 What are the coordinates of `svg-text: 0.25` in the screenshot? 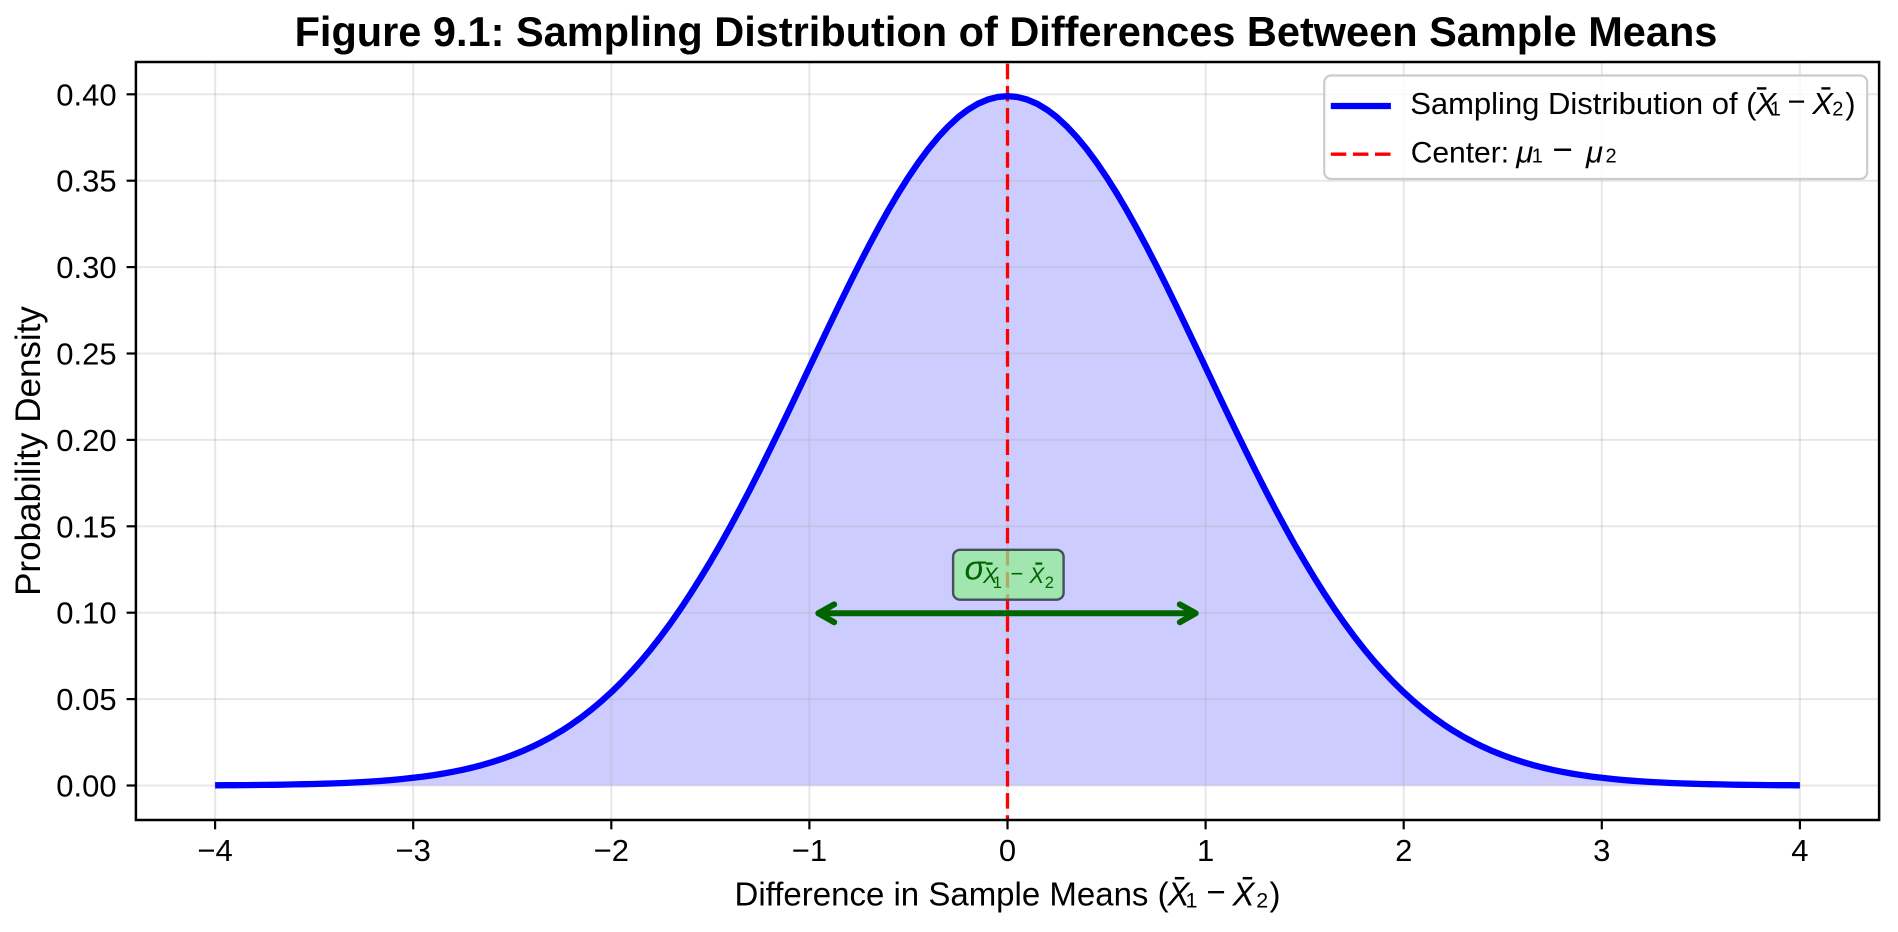 It's located at (86, 354).